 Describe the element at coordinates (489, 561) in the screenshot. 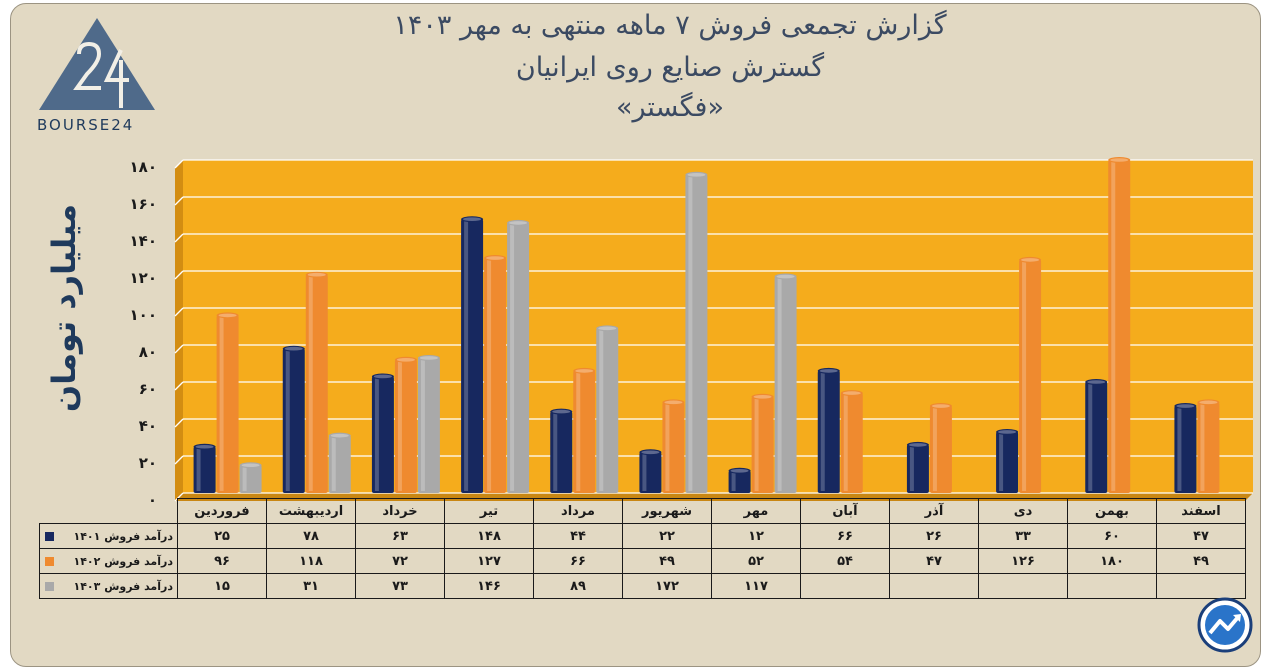

I see `data-label: ۱۲۷` at that location.